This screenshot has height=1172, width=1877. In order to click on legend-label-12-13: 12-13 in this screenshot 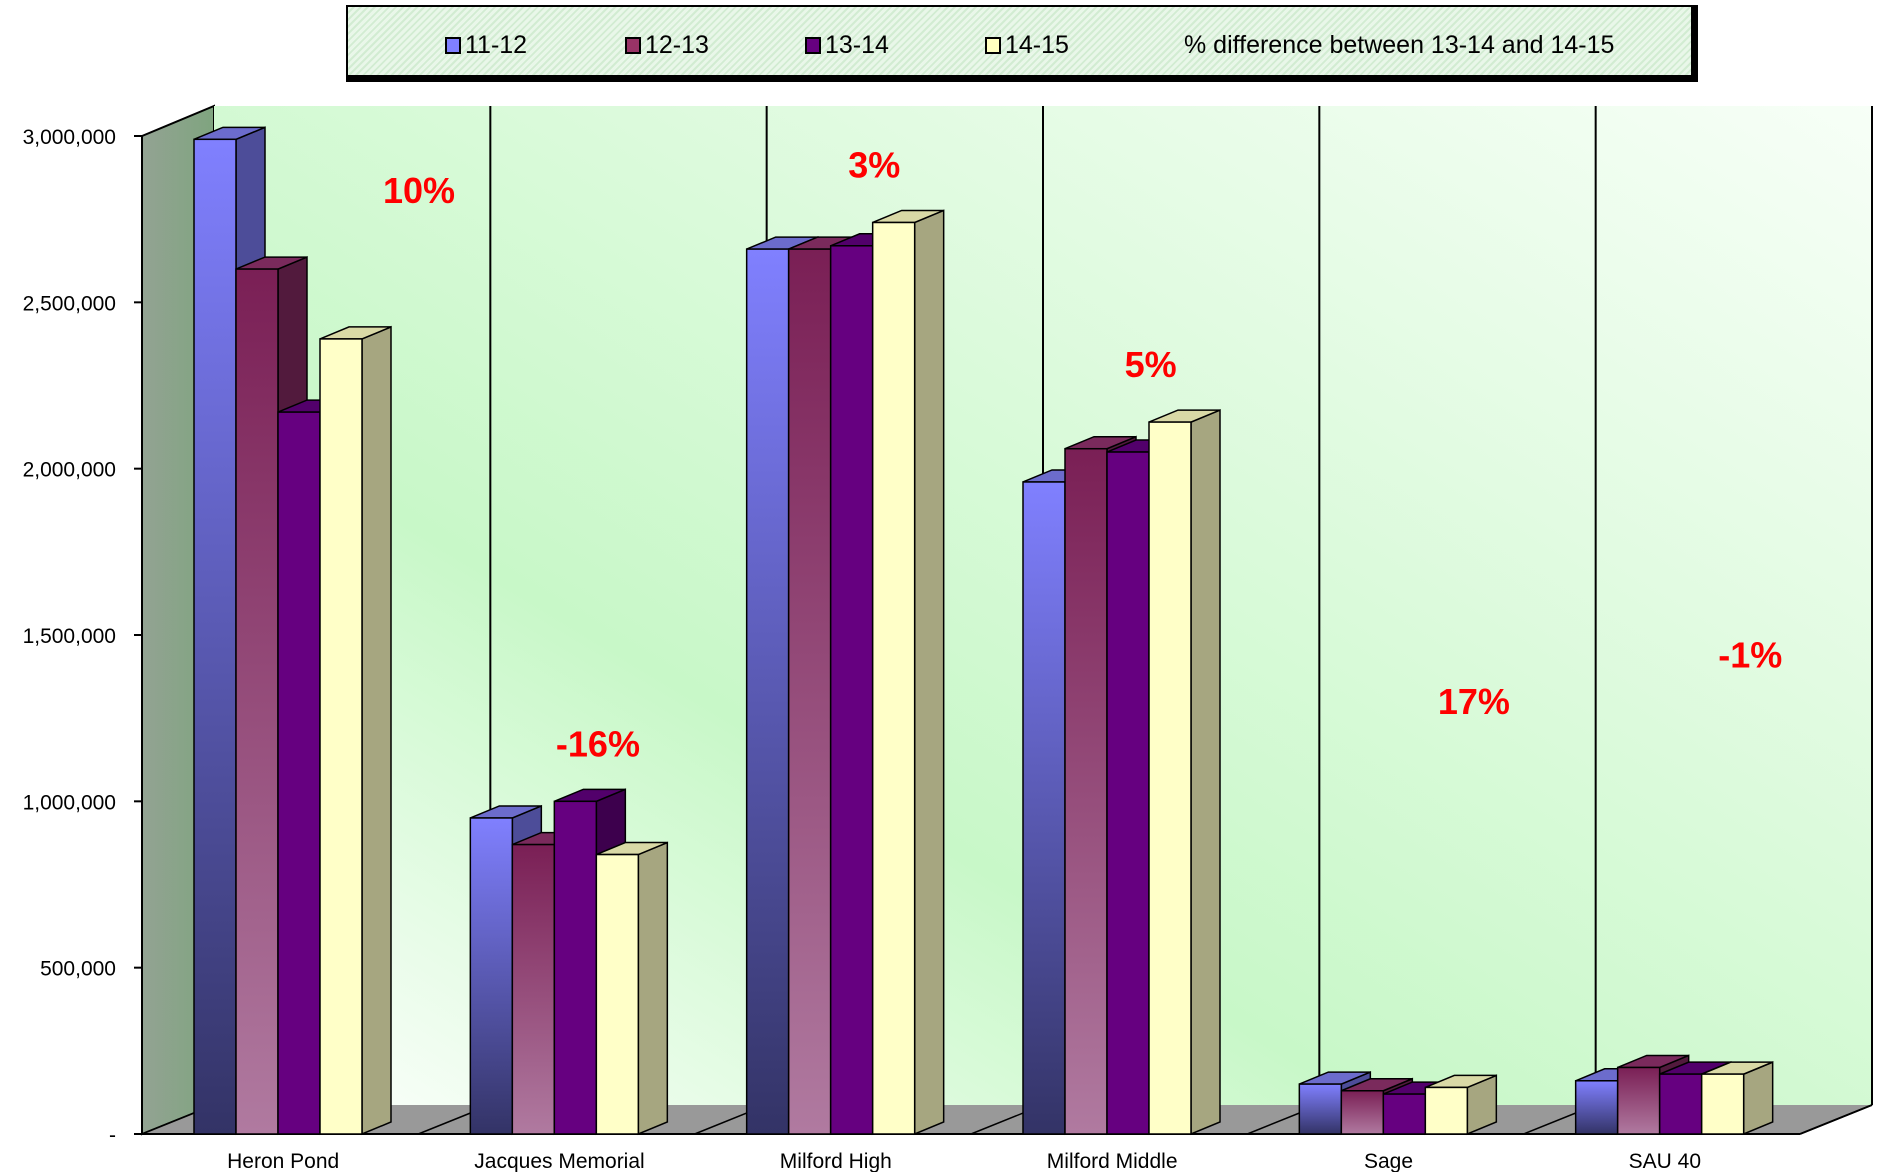, I will do `click(677, 45)`.